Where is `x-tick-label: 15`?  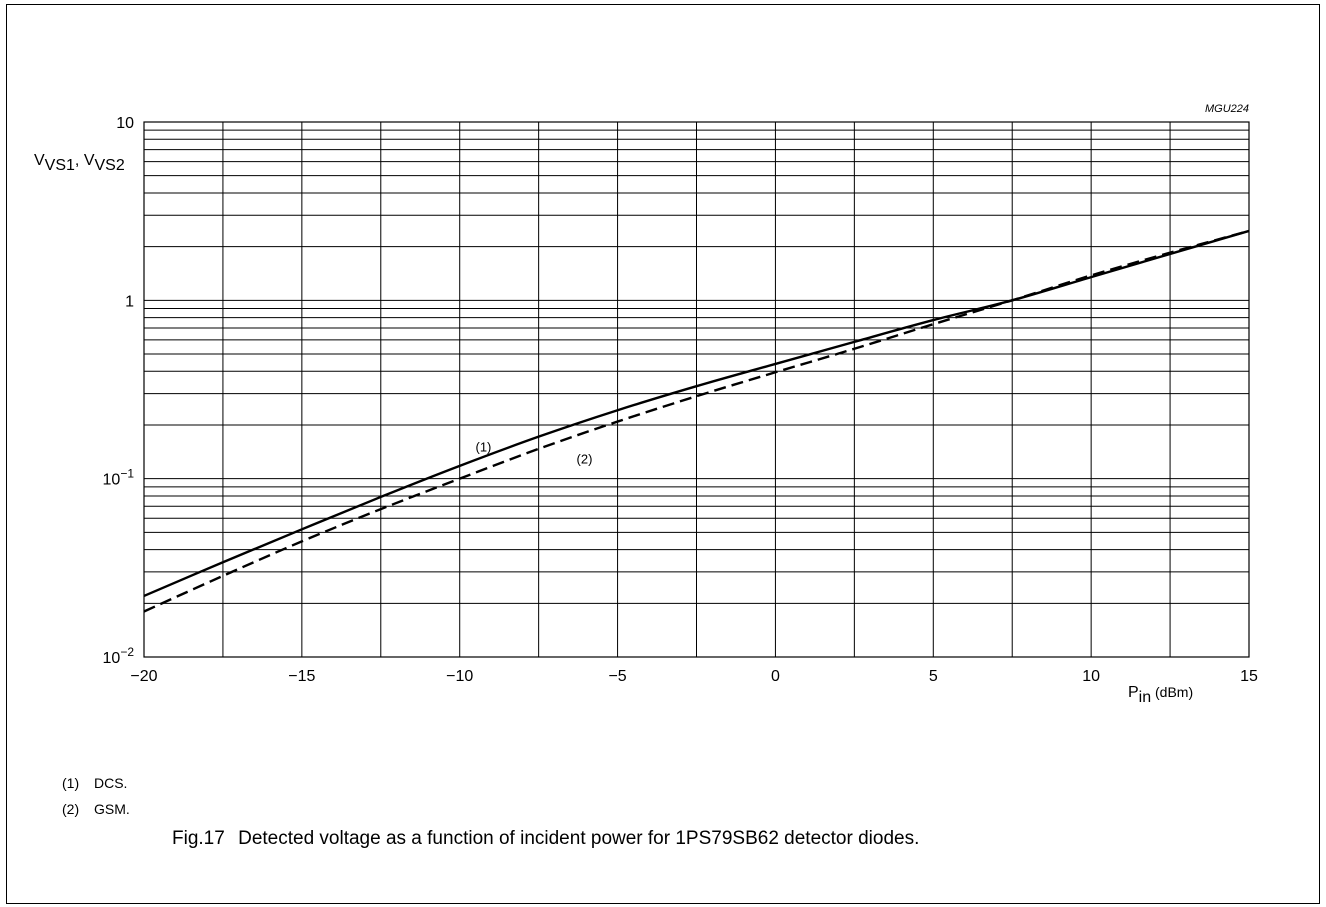 x-tick-label: 15 is located at coordinates (1249, 676).